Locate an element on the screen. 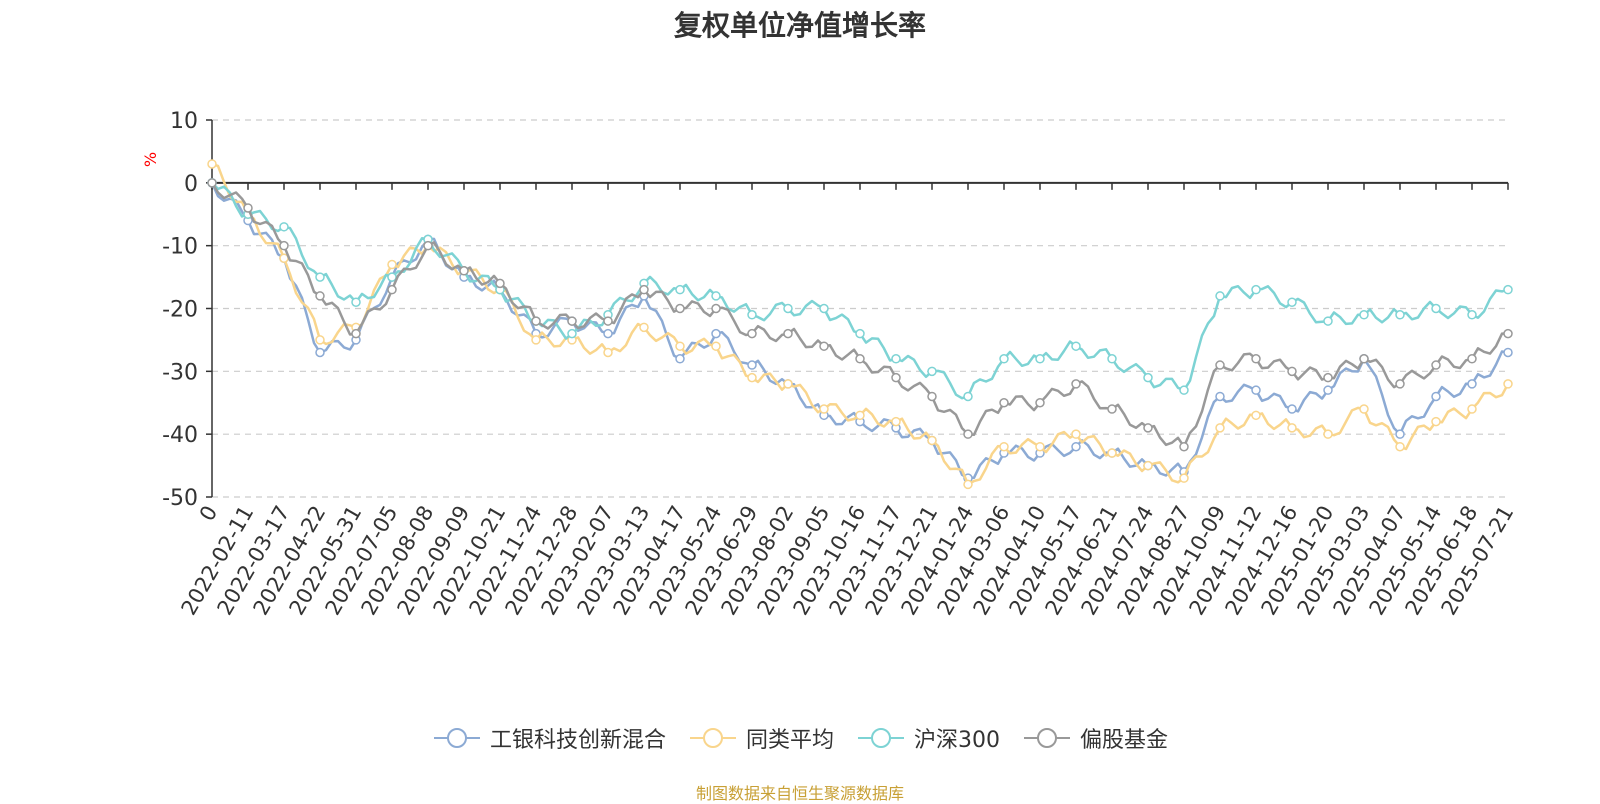 This screenshot has width=1600, height=804. legend-label: 沪深300 is located at coordinates (957, 740).